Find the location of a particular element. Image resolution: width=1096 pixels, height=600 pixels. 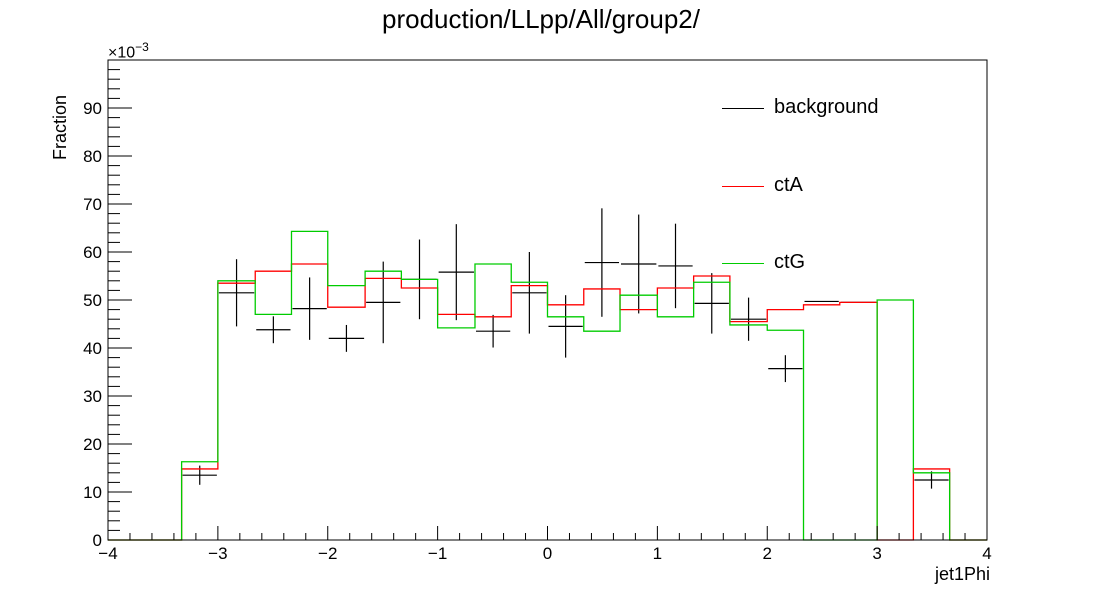

x-tick-label: −3 is located at coordinates (217, 553).